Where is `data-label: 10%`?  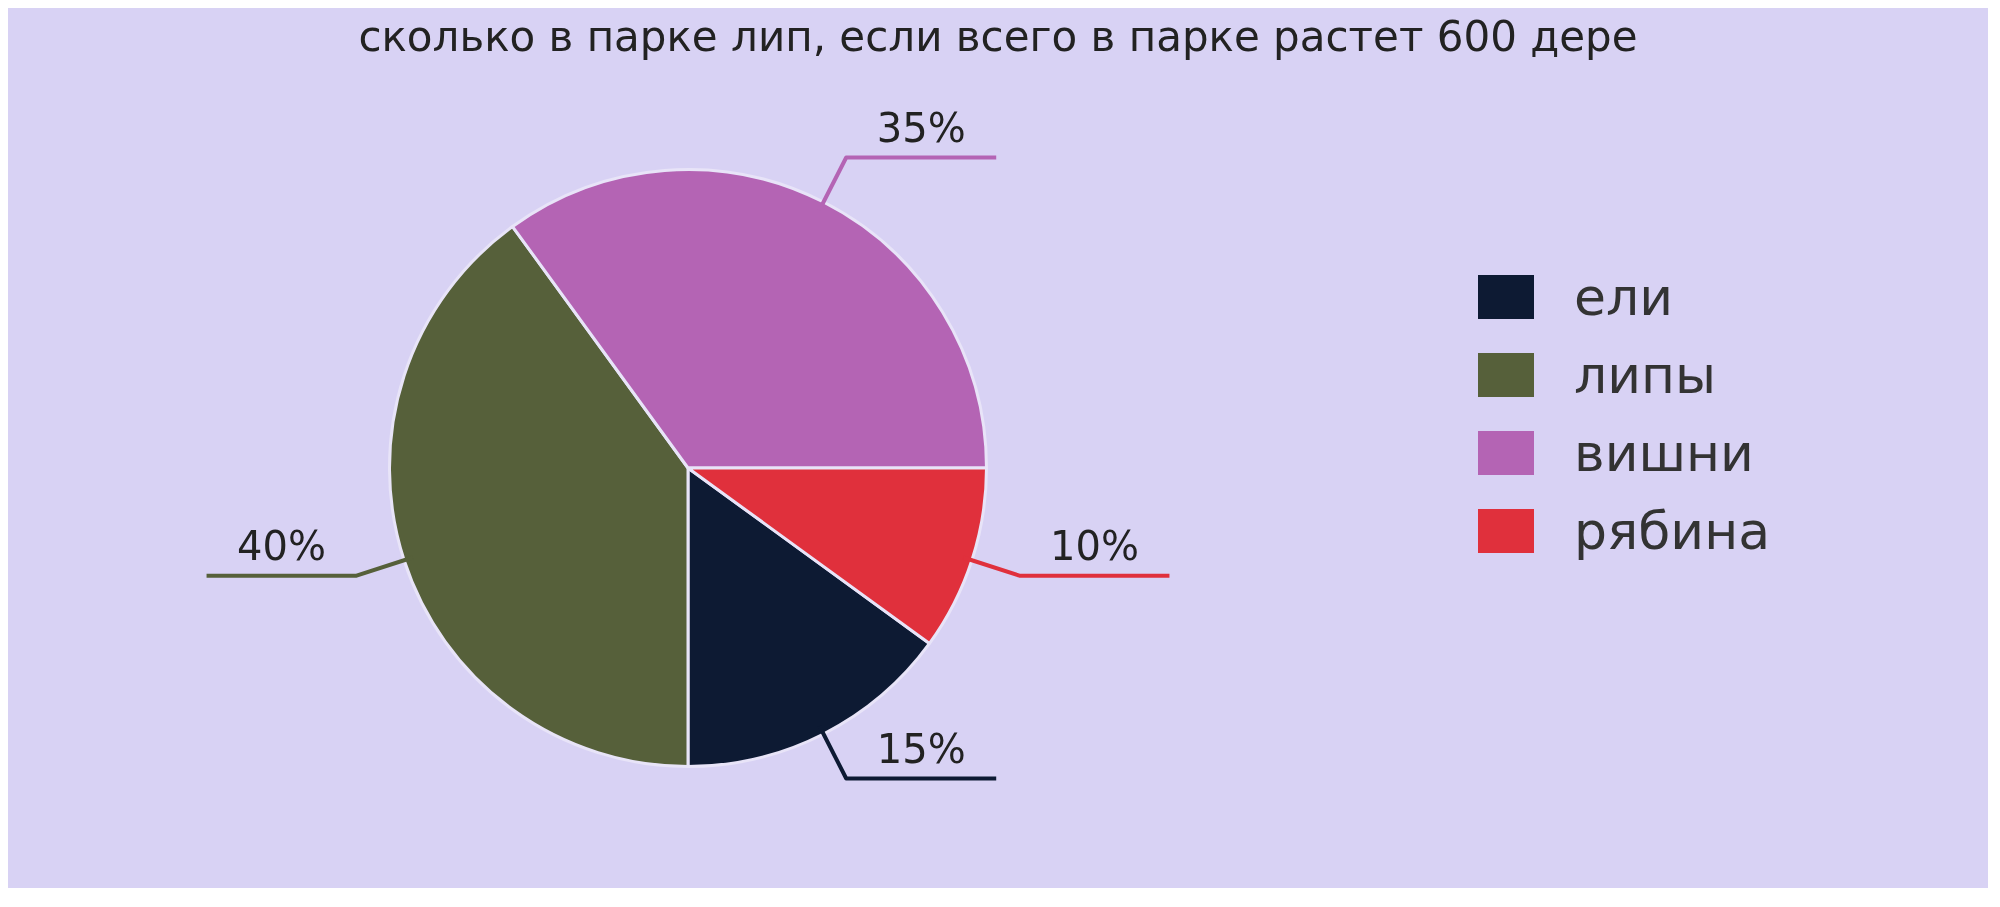 data-label: 10% is located at coordinates (1094, 546).